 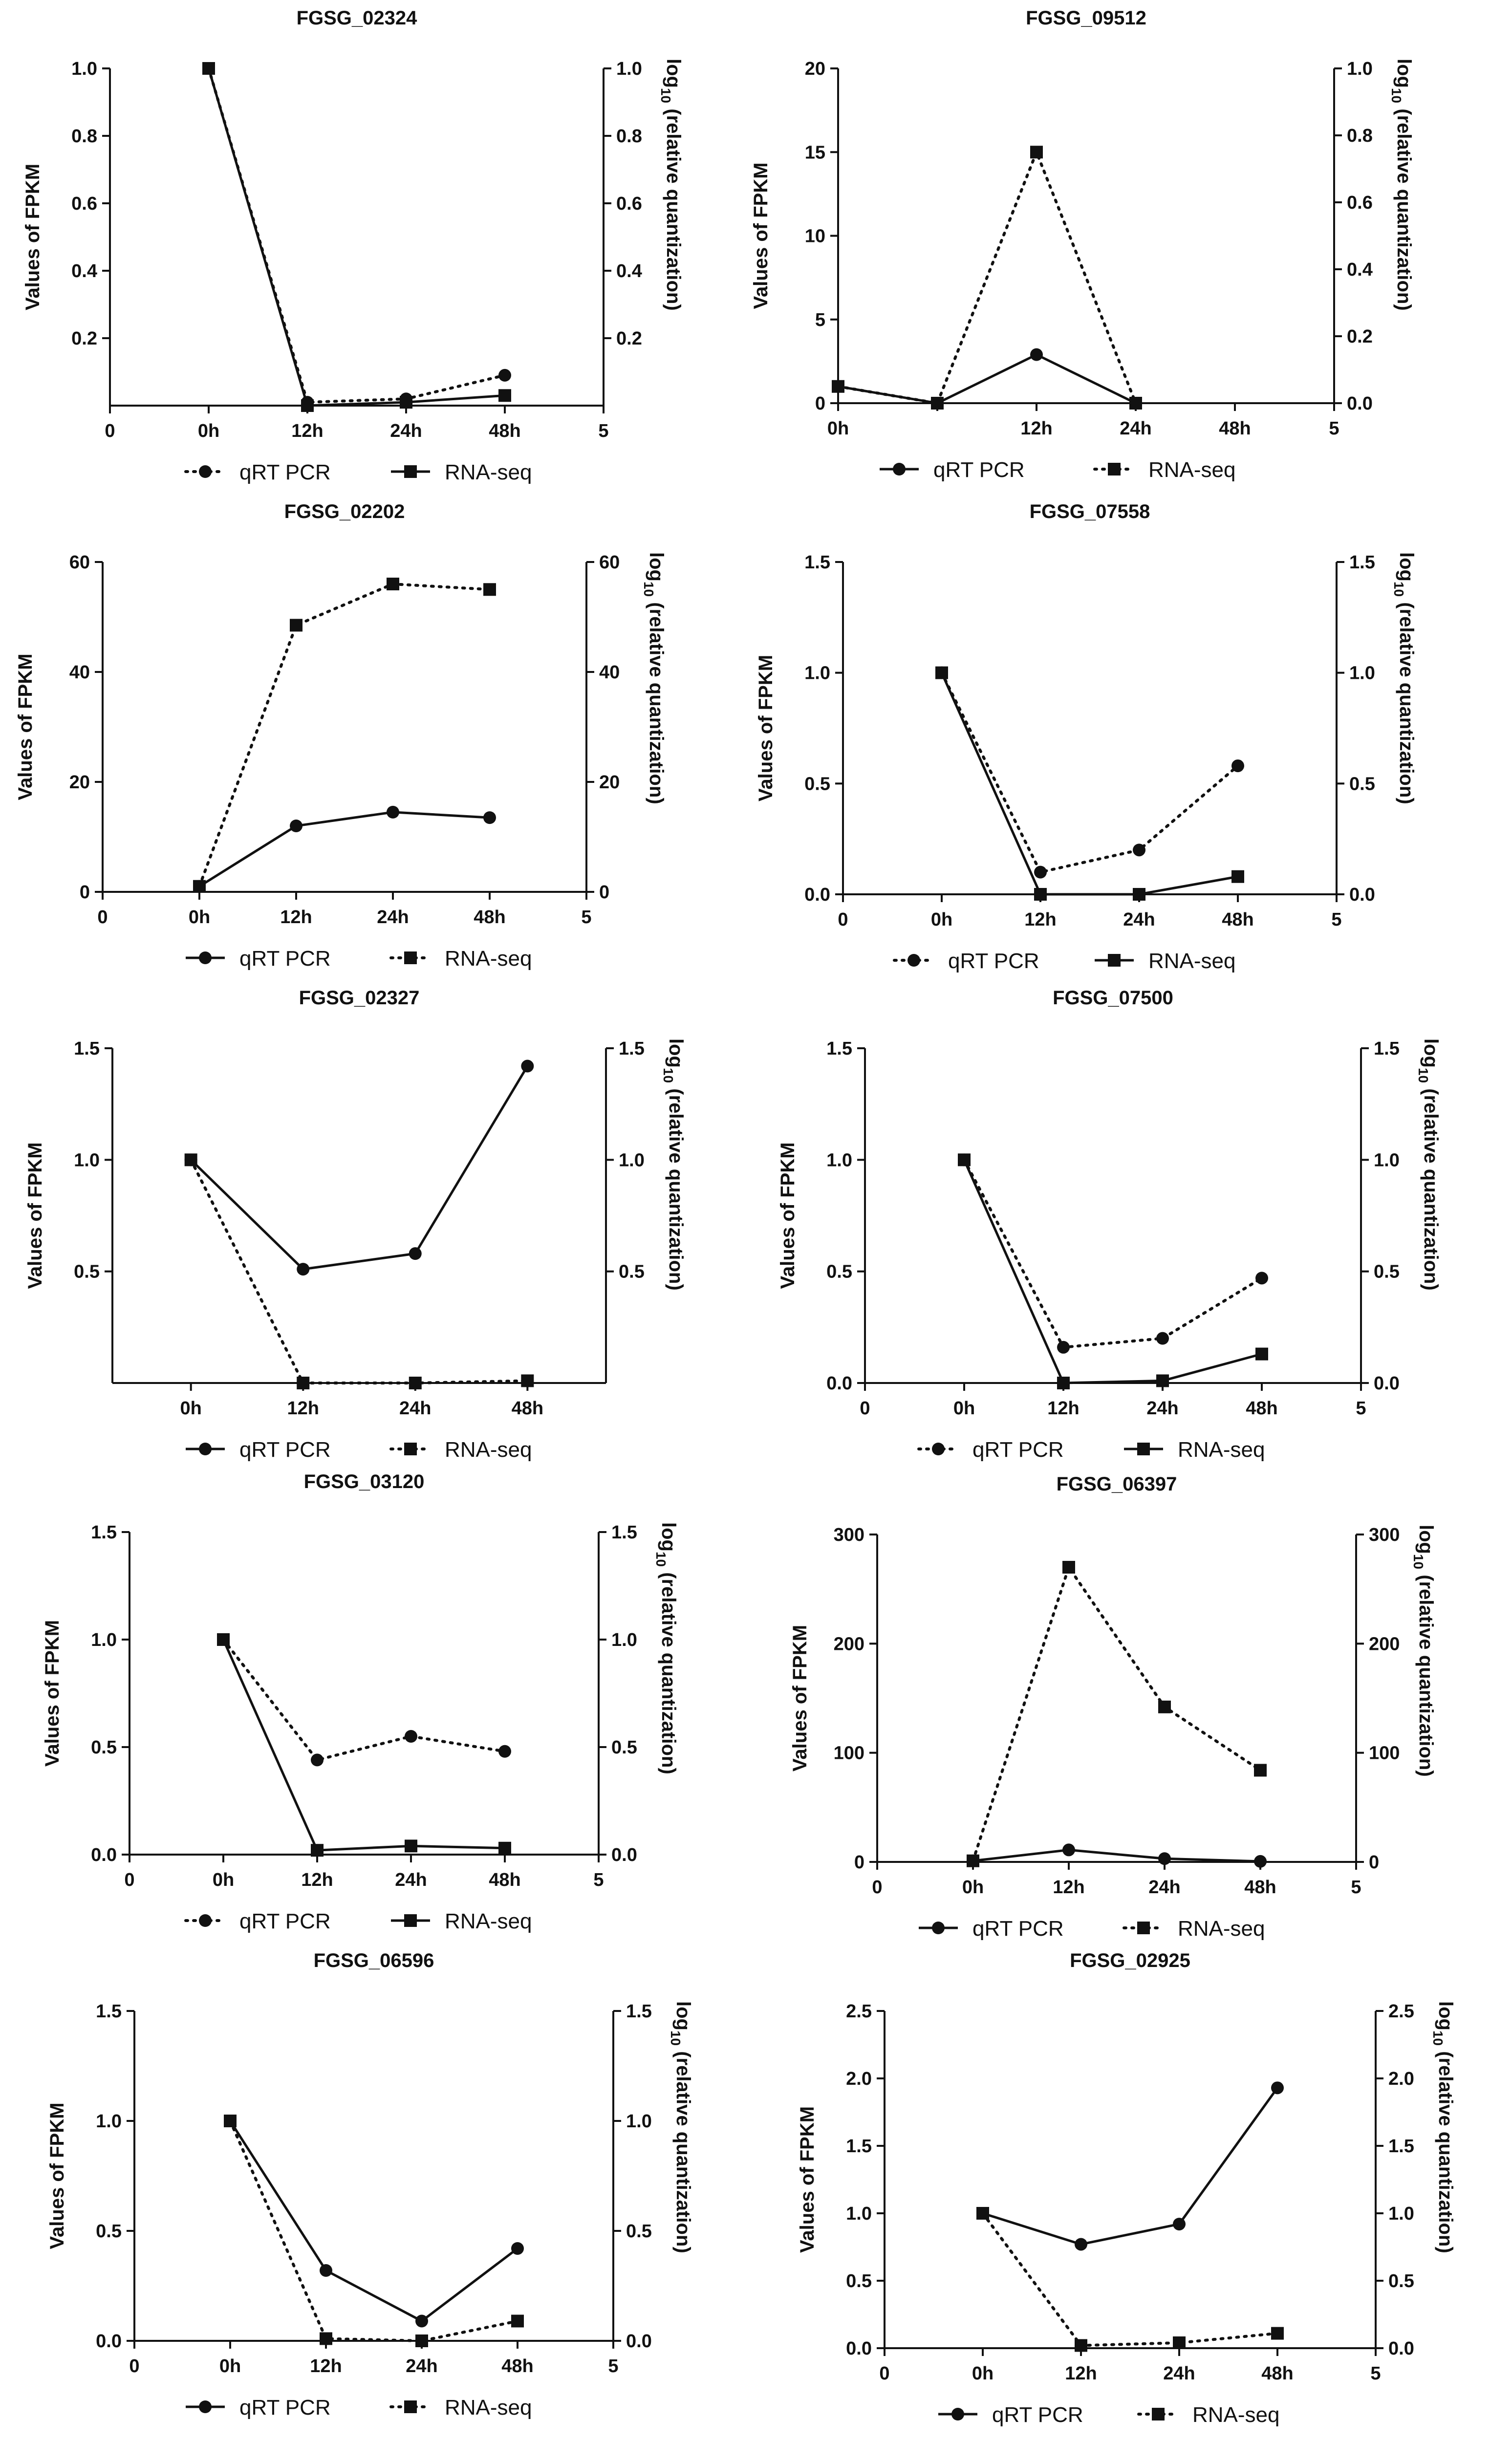 What do you see at coordinates (859, 2011) in the screenshot?
I see `y-tick-label: 2.5` at bounding box center [859, 2011].